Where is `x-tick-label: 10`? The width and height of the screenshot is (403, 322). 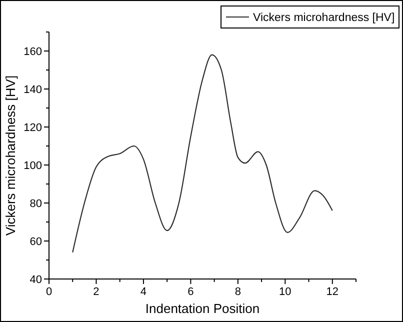
x-tick-label: 10 is located at coordinates (285, 292).